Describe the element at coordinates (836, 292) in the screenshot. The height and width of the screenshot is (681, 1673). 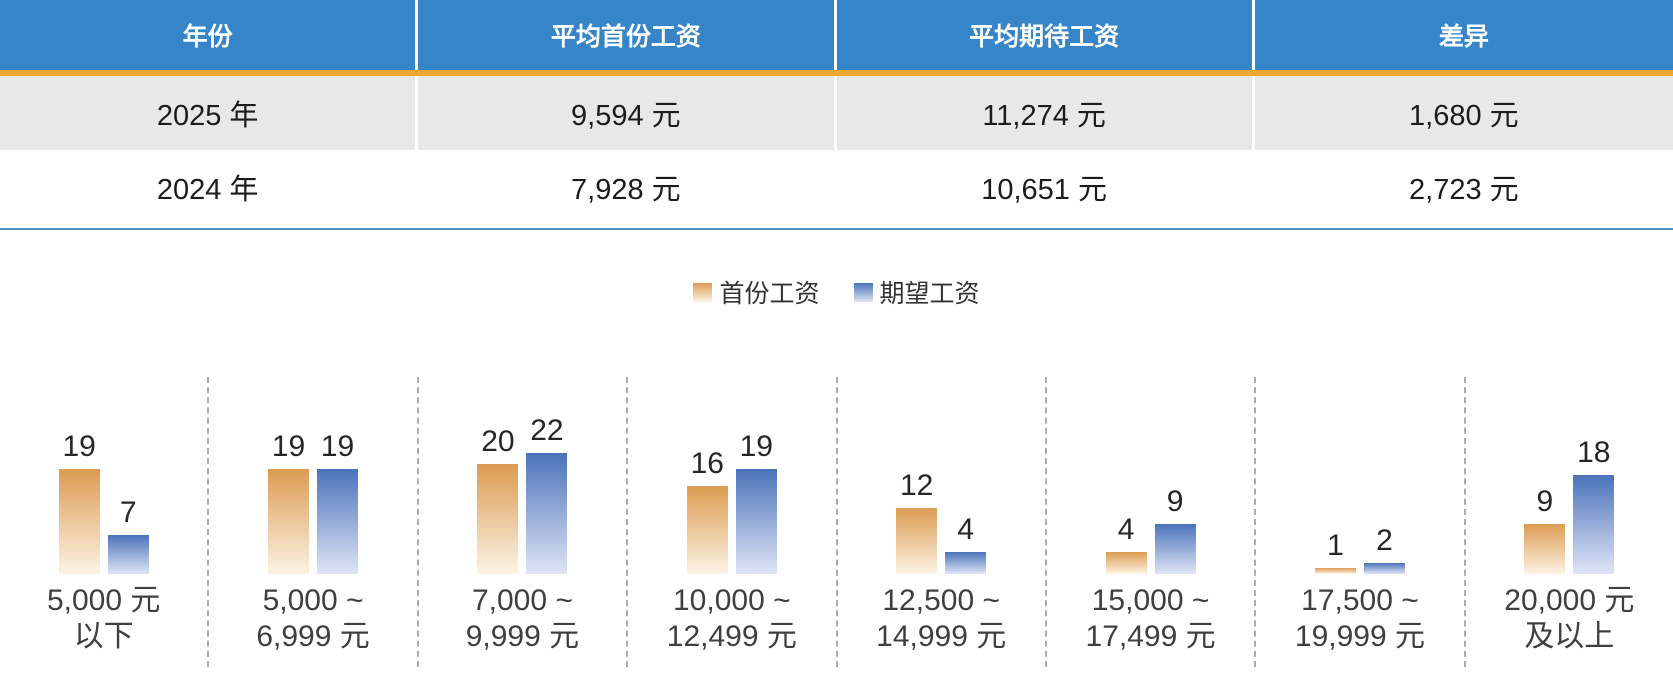
I see `chart-legend: 首份工资 期望工资` at that location.